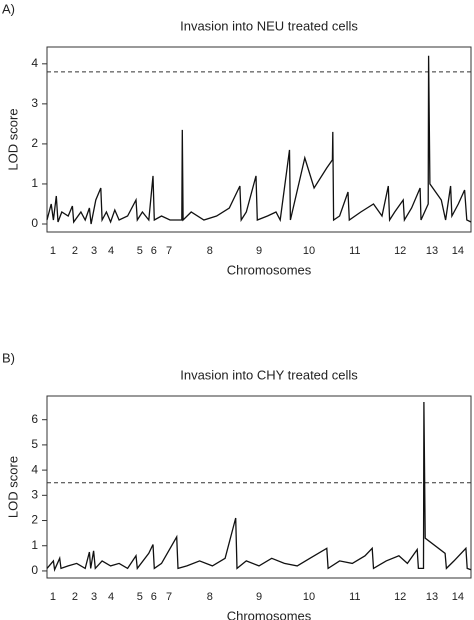 This screenshot has height=620, width=474. Describe the element at coordinates (8, 8) in the screenshot. I see `panel-label: A)` at that location.